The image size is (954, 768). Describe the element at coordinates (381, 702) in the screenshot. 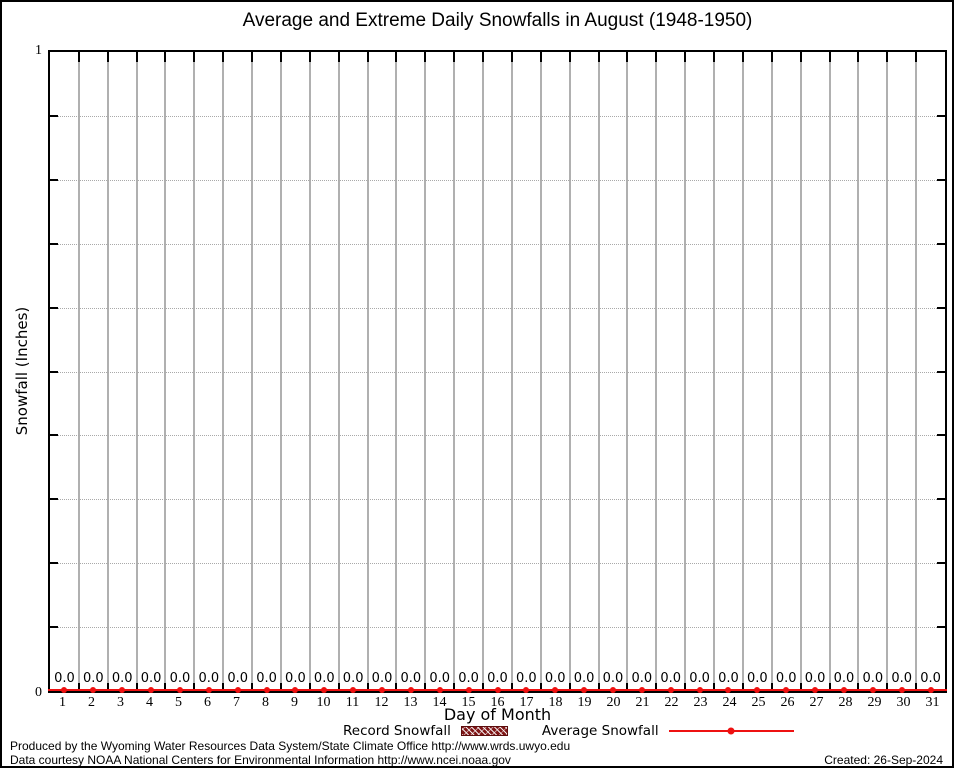

I see `x-tick-label: 12` at that location.